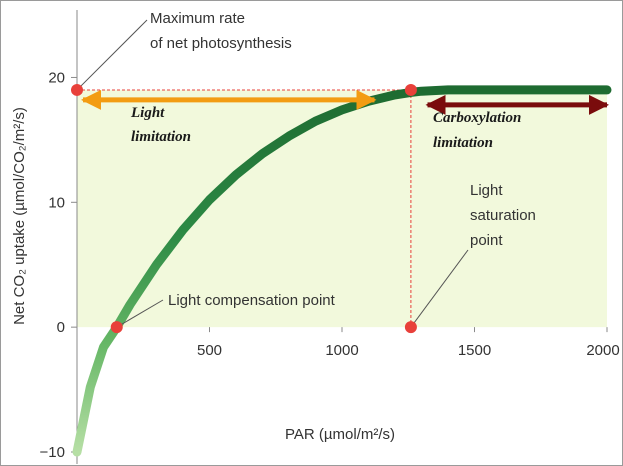 The width and height of the screenshot is (623, 466). I want to click on x-axis-label: PAR (µmol/m²/s), so click(340, 434).